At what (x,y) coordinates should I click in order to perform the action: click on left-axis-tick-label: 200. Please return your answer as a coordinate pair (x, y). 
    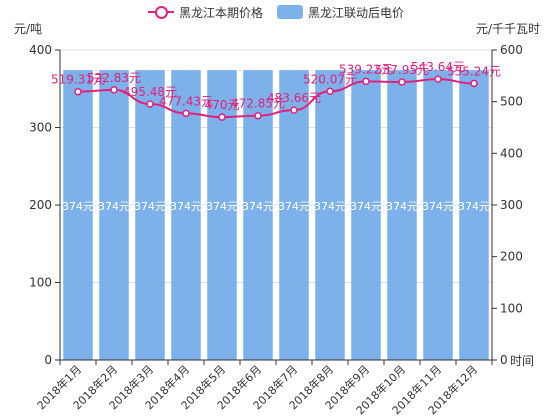
    Looking at the image, I should click on (40, 205).